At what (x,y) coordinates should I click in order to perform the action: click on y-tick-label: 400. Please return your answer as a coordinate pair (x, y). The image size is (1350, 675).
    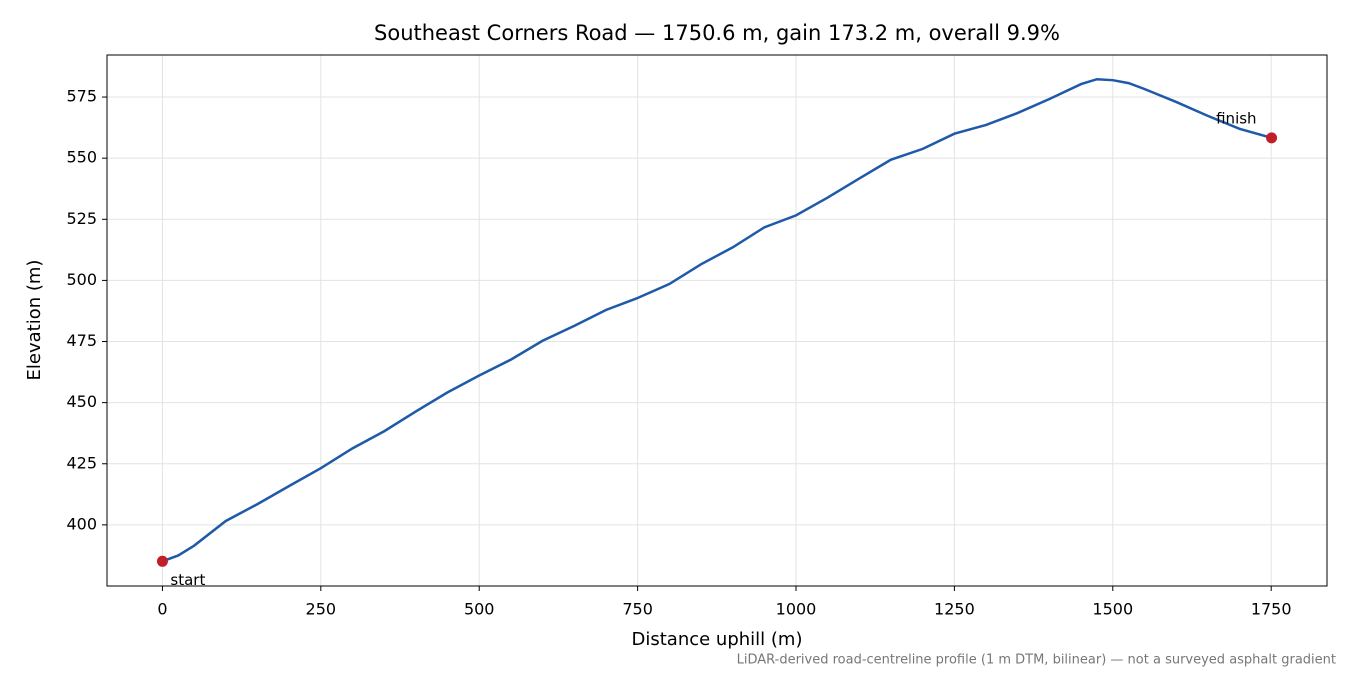
    Looking at the image, I should click on (81, 523).